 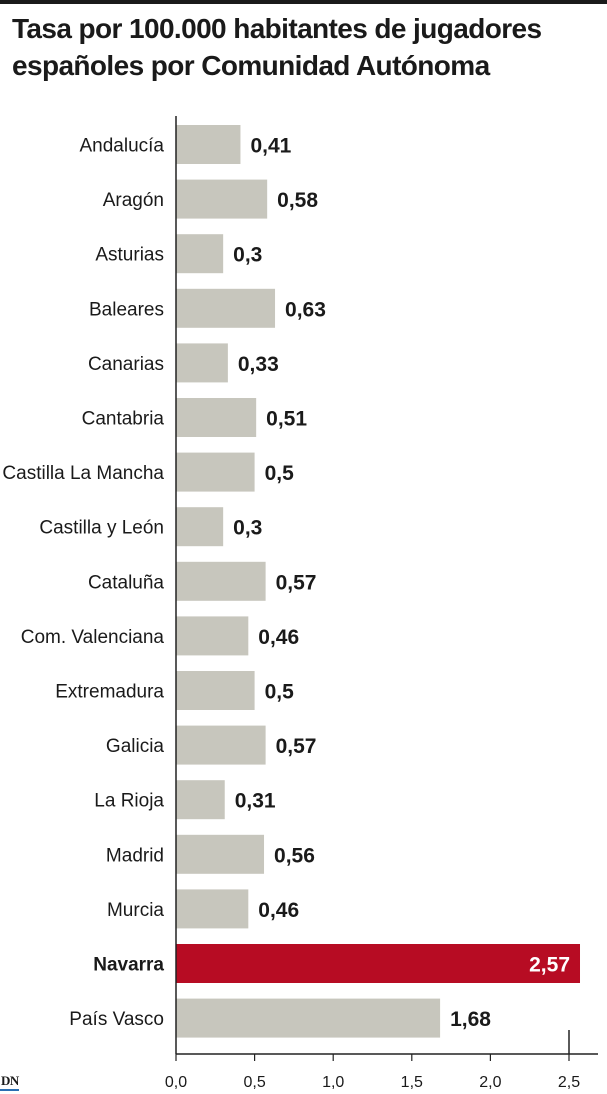 What do you see at coordinates (129, 255) in the screenshot?
I see `category-label-3: Asturias` at bounding box center [129, 255].